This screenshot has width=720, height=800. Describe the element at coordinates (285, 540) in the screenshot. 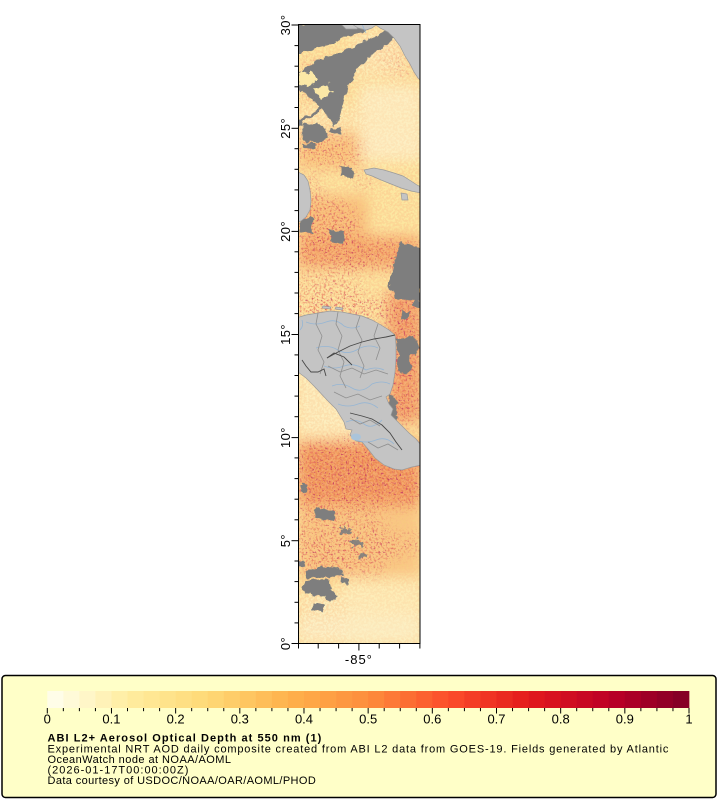

I see `svg-text: 5°` at that location.